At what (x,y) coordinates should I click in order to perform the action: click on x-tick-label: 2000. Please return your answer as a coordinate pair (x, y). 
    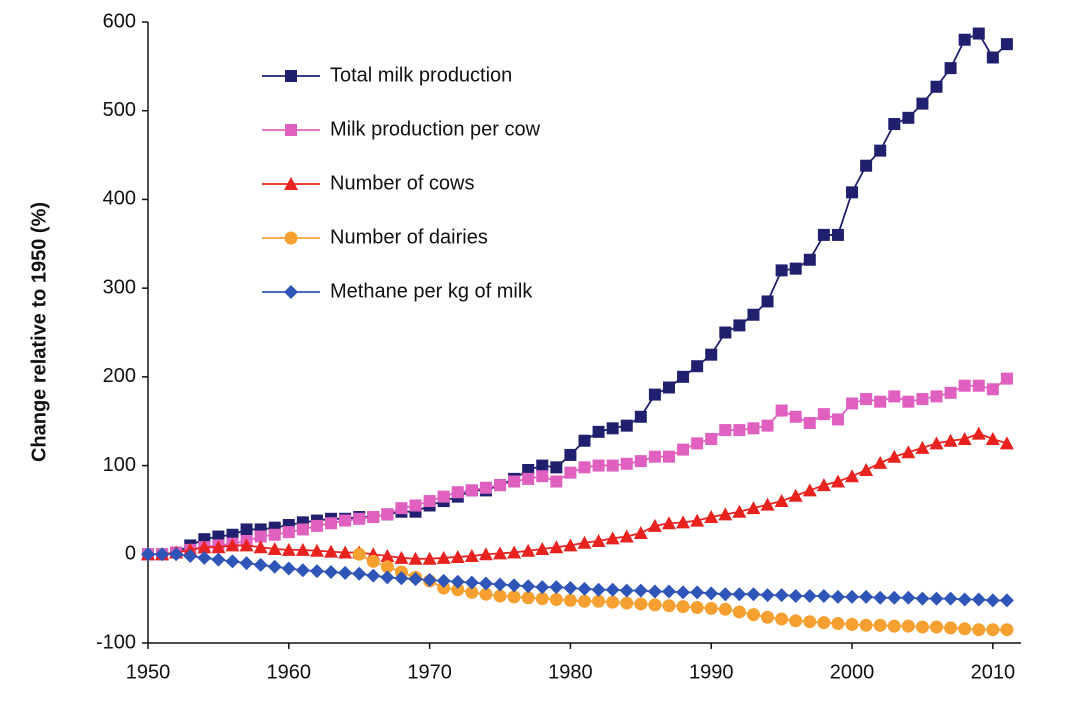
    Looking at the image, I should click on (852, 672).